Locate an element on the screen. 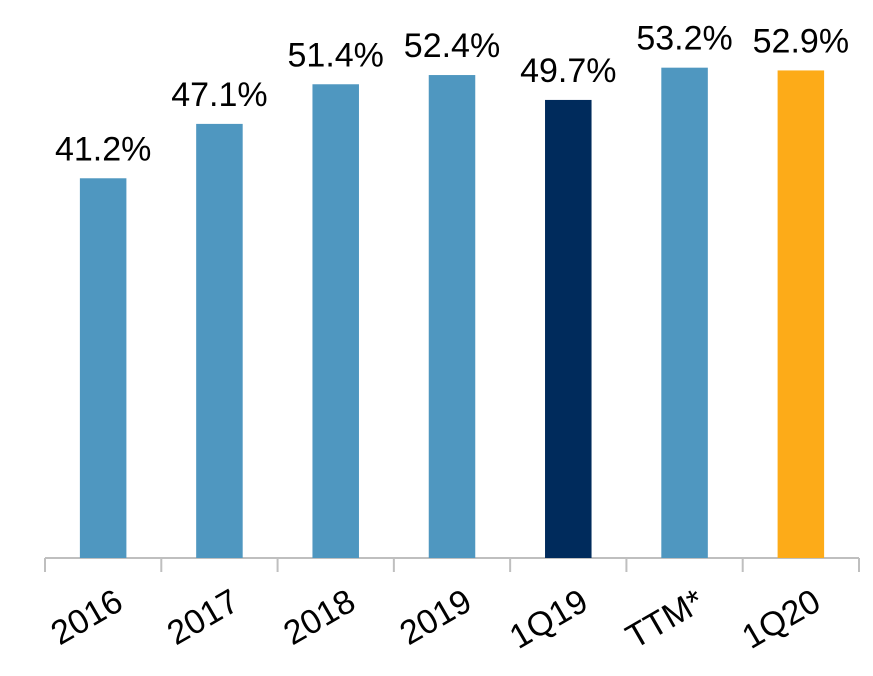 This screenshot has width=873, height=676. data-label: 51.4% is located at coordinates (336, 55).